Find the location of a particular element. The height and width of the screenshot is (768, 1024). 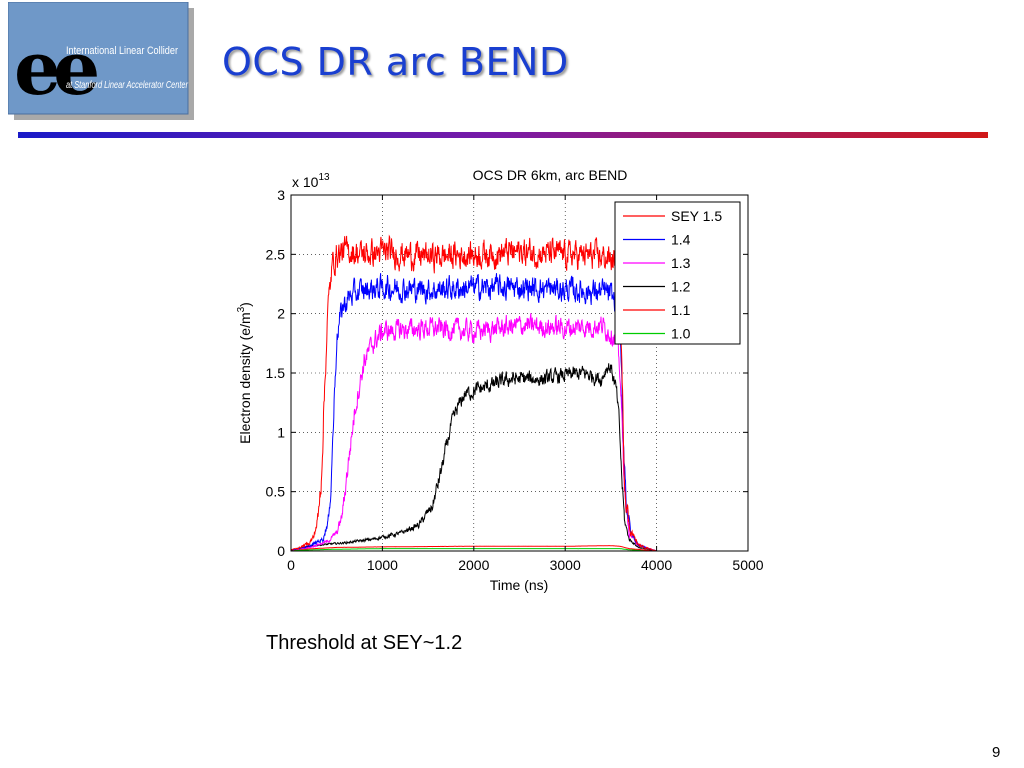

legend-label: SEY 1.5 is located at coordinates (696, 216).